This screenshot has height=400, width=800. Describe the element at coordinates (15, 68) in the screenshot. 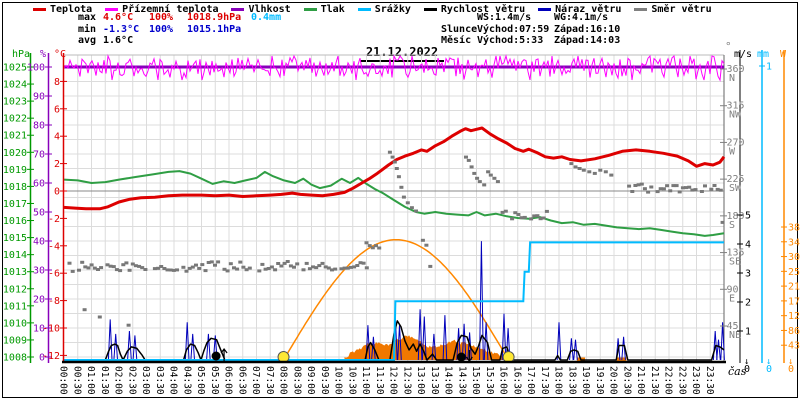

I see `axis-tick-label: 1025` at that location.